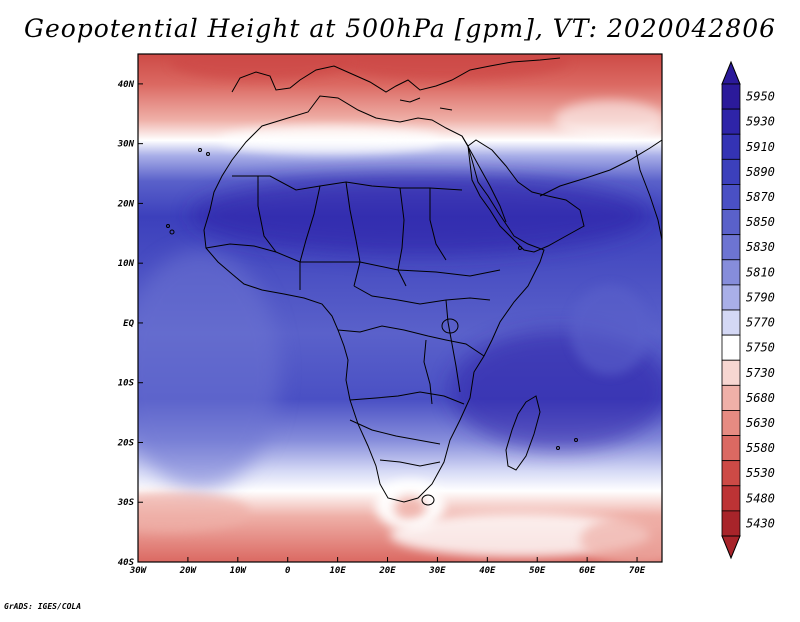 This screenshot has width=800, height=622. Describe the element at coordinates (387, 571) in the screenshot. I see `lon-tick-label: 20E` at that location.